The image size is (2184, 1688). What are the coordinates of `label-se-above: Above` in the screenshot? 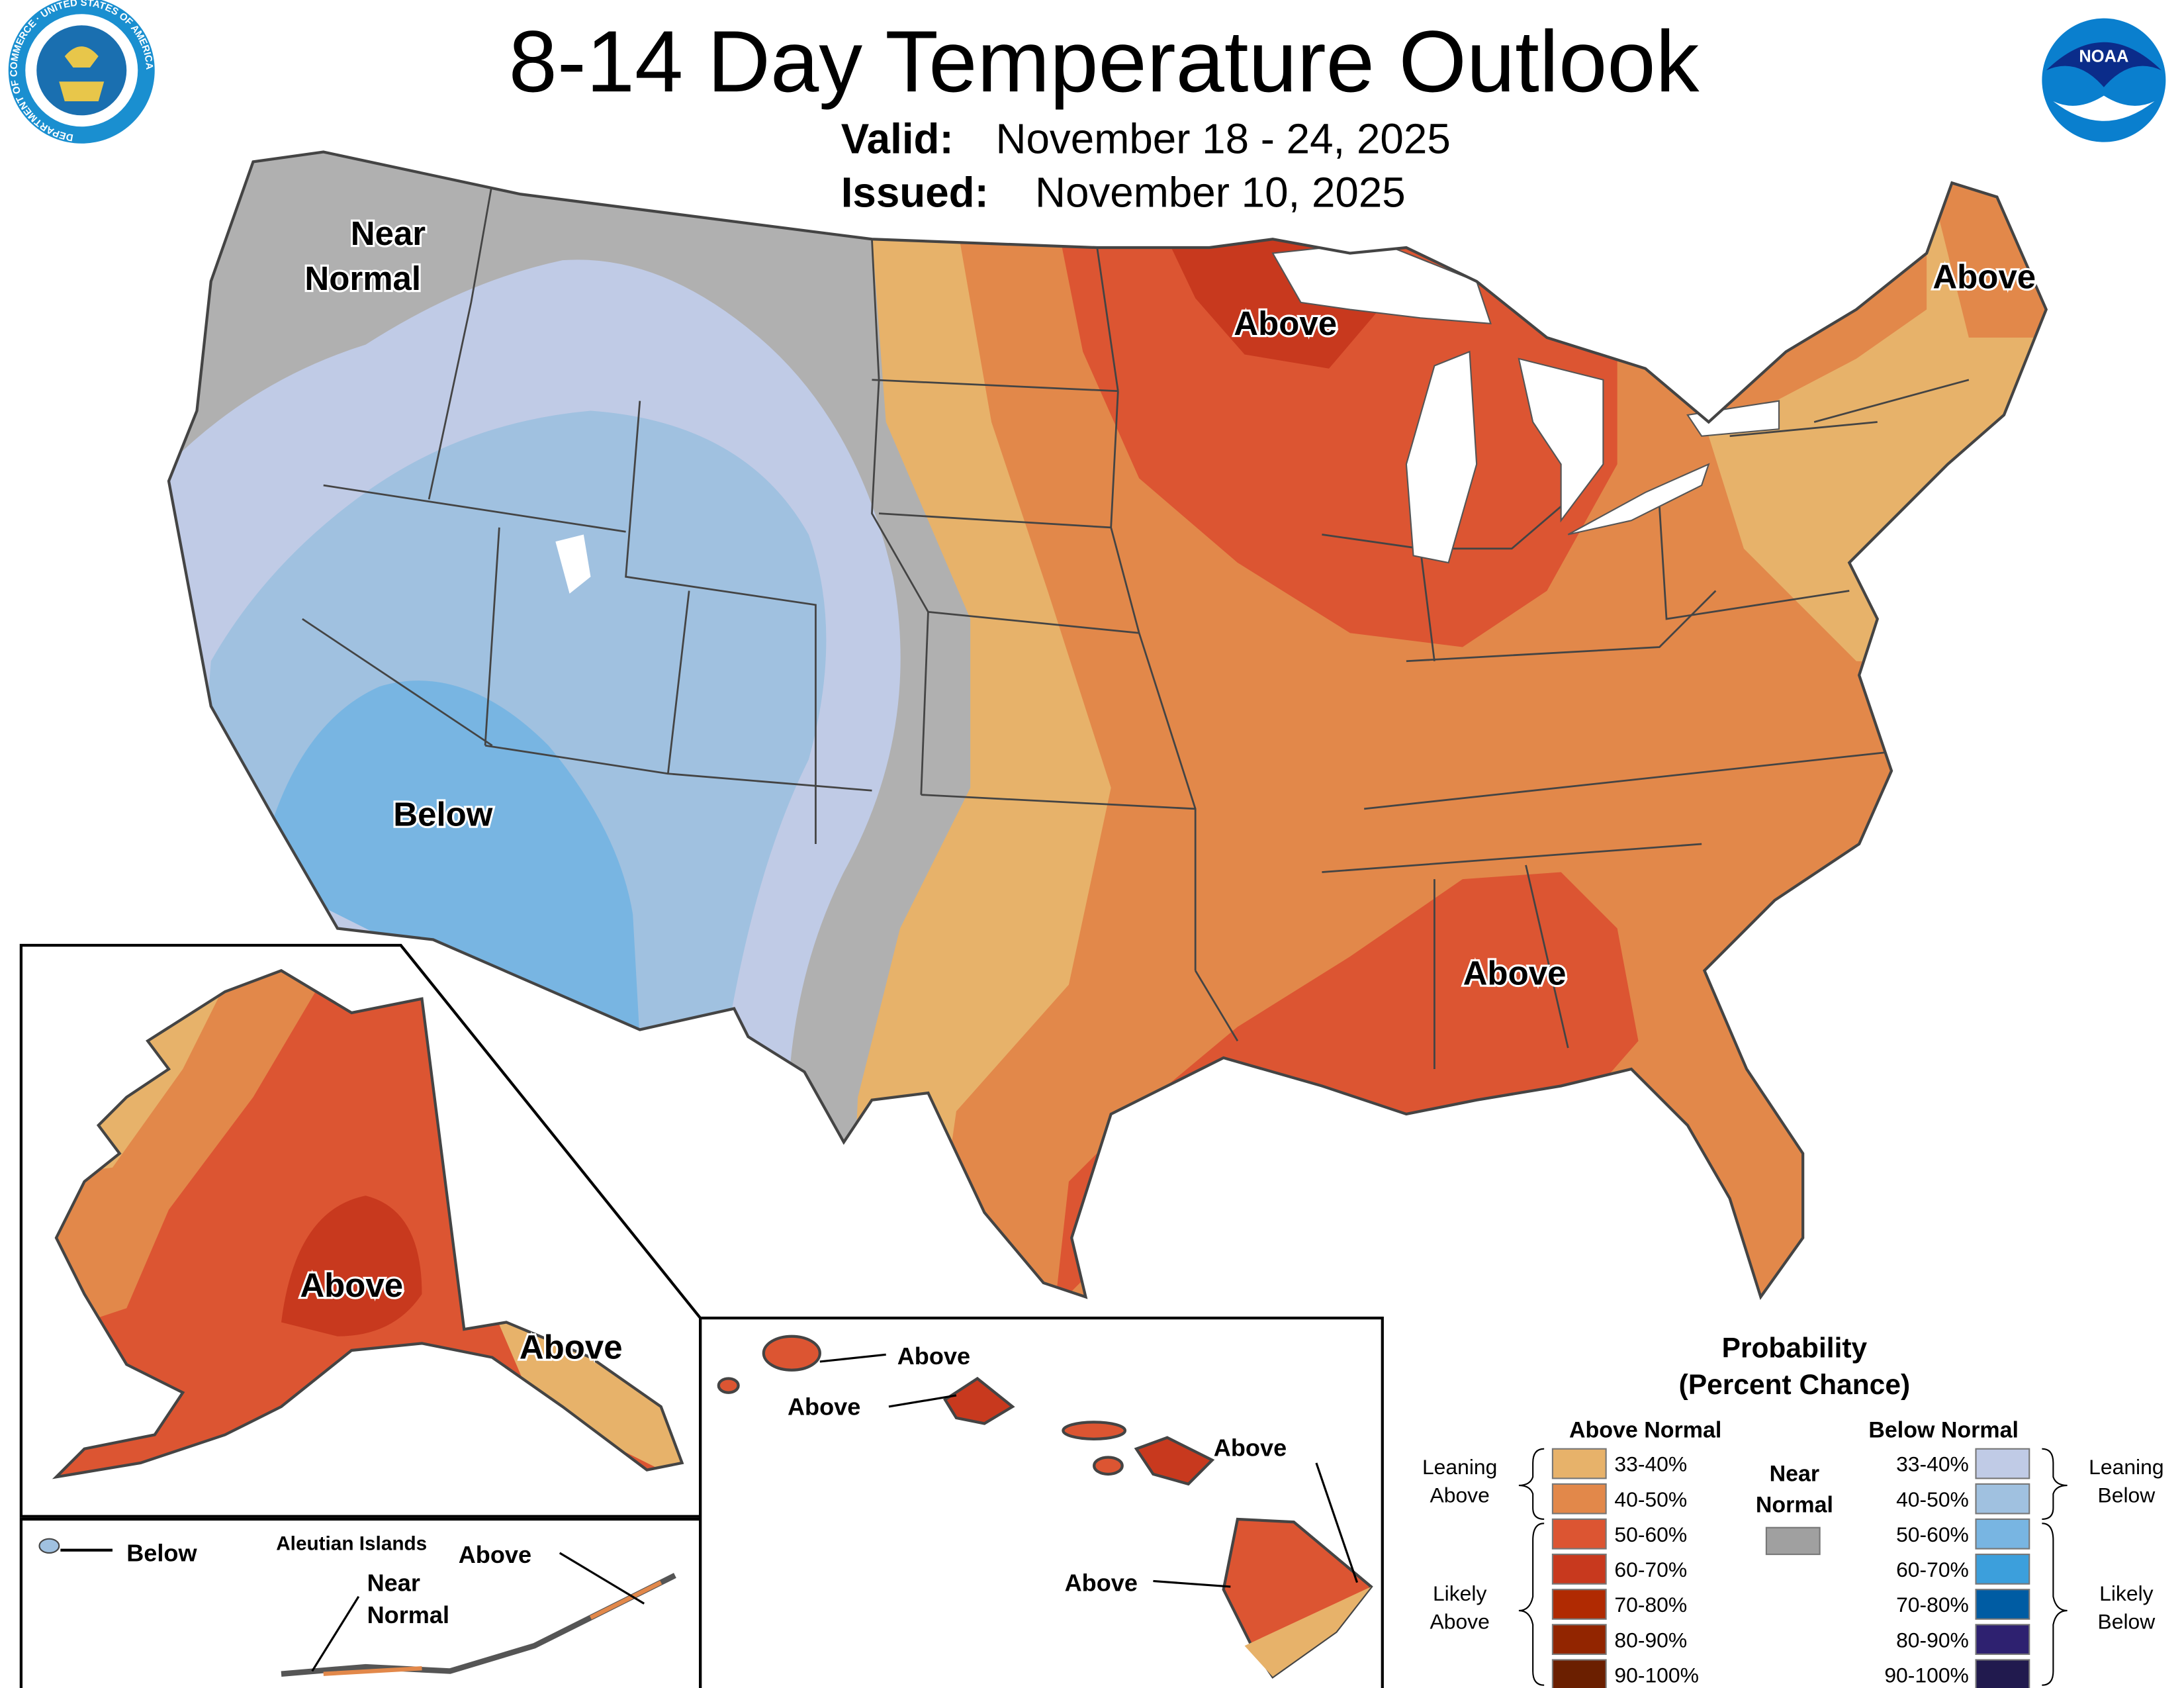 It's located at (1515, 973).